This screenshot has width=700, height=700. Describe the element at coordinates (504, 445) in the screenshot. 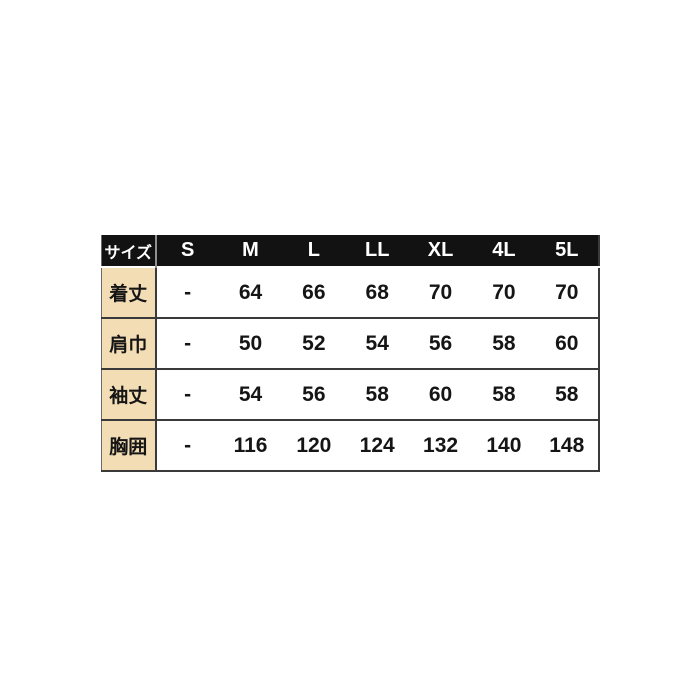

I see `value-cell: 140` at that location.